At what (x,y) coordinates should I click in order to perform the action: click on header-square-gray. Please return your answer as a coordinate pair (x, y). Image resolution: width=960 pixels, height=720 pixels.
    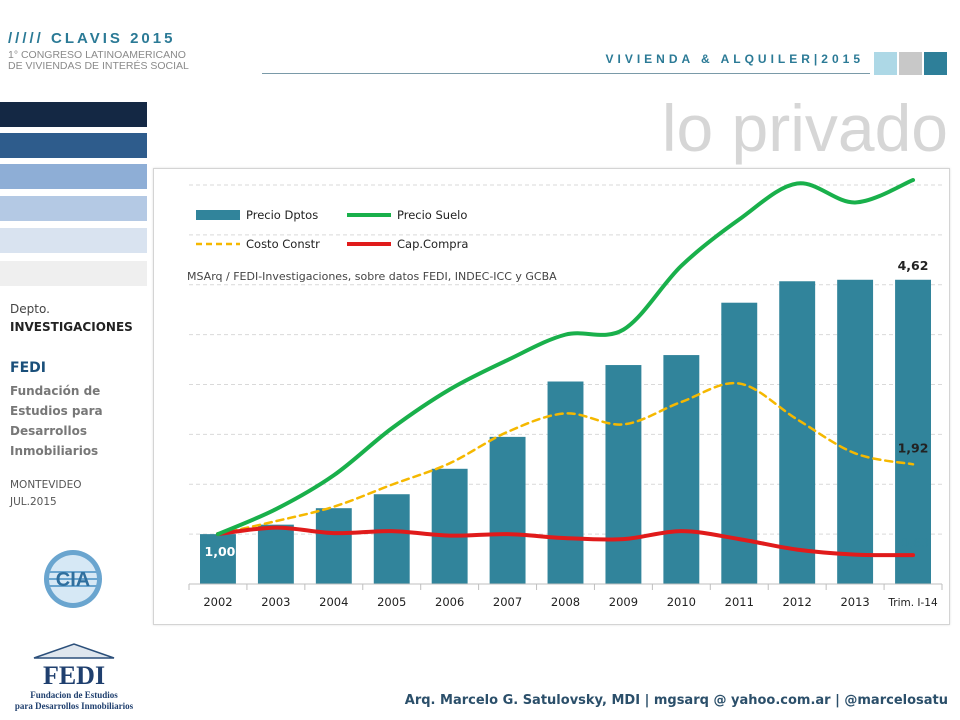
    Looking at the image, I should click on (910, 63).